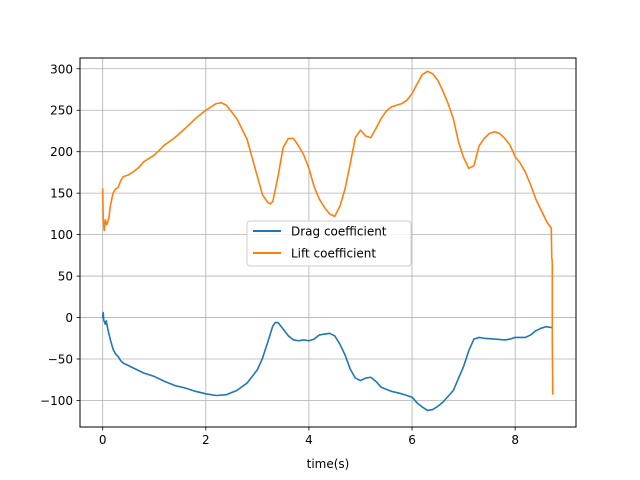  What do you see at coordinates (61, 194) in the screenshot?
I see `y-tick-label: 150` at bounding box center [61, 194].